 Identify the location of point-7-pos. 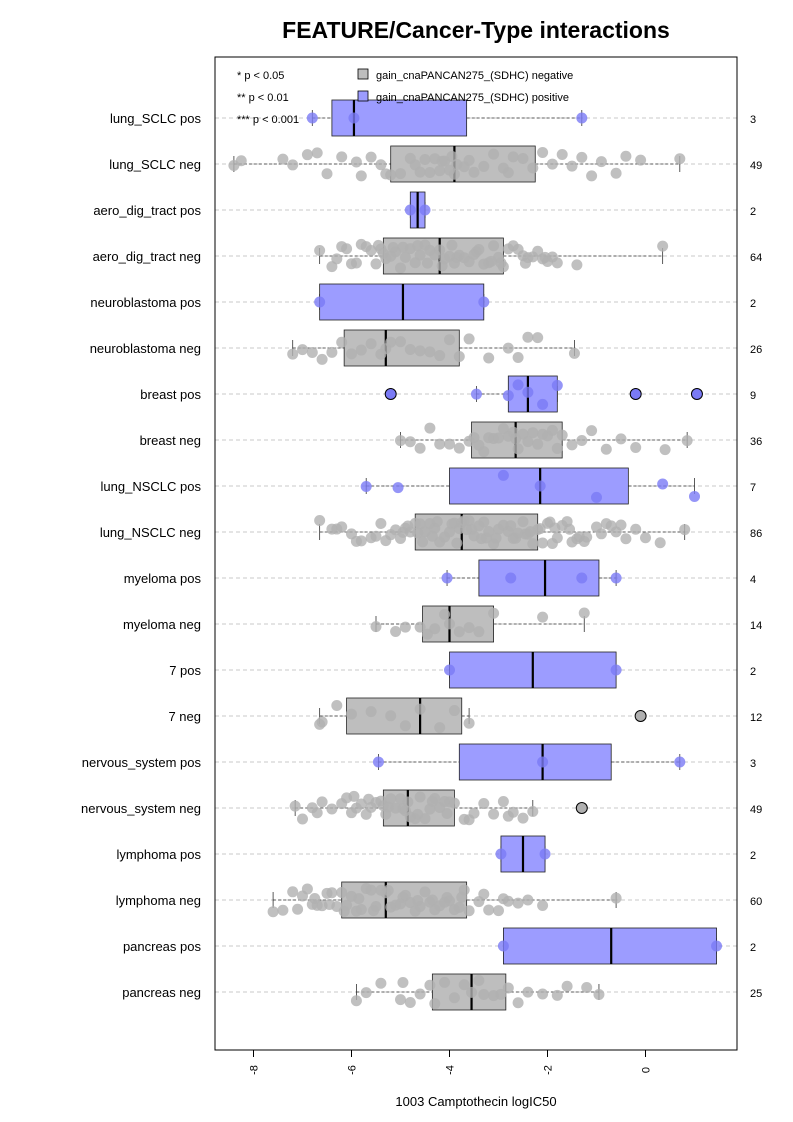
(616, 670).